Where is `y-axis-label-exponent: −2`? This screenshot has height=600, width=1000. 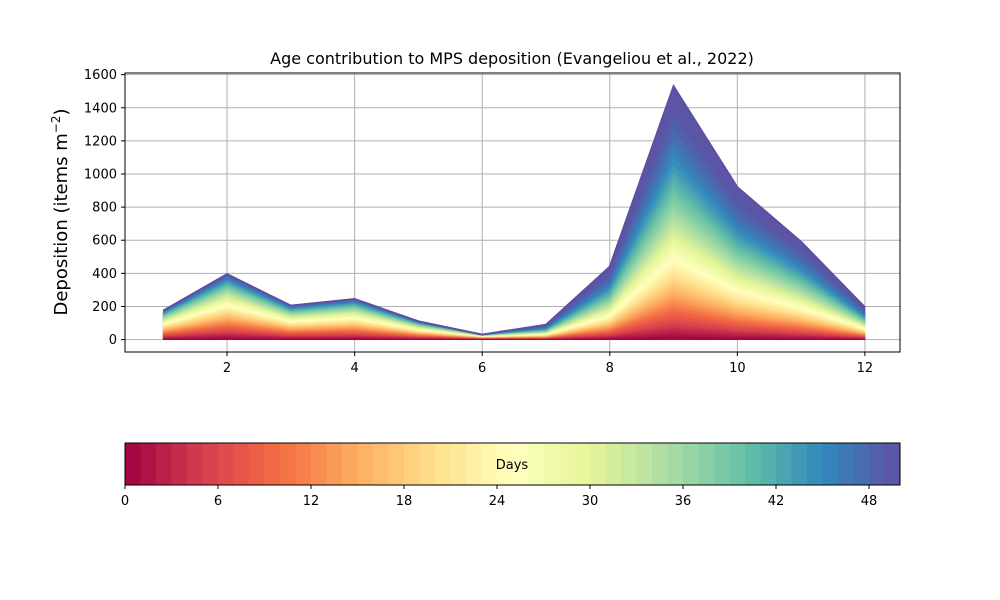 y-axis-label-exponent: −2 is located at coordinates (56, 125).